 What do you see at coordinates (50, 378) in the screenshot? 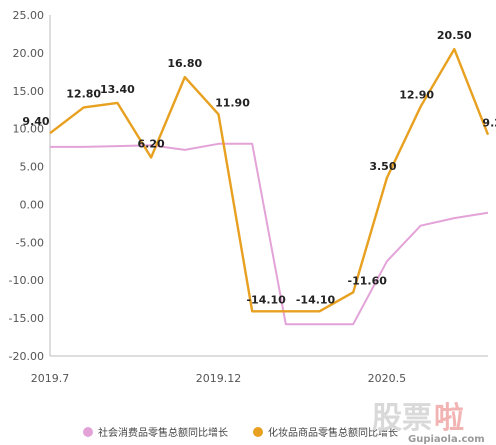
I see `x-tick-label: 2019.7` at bounding box center [50, 378].